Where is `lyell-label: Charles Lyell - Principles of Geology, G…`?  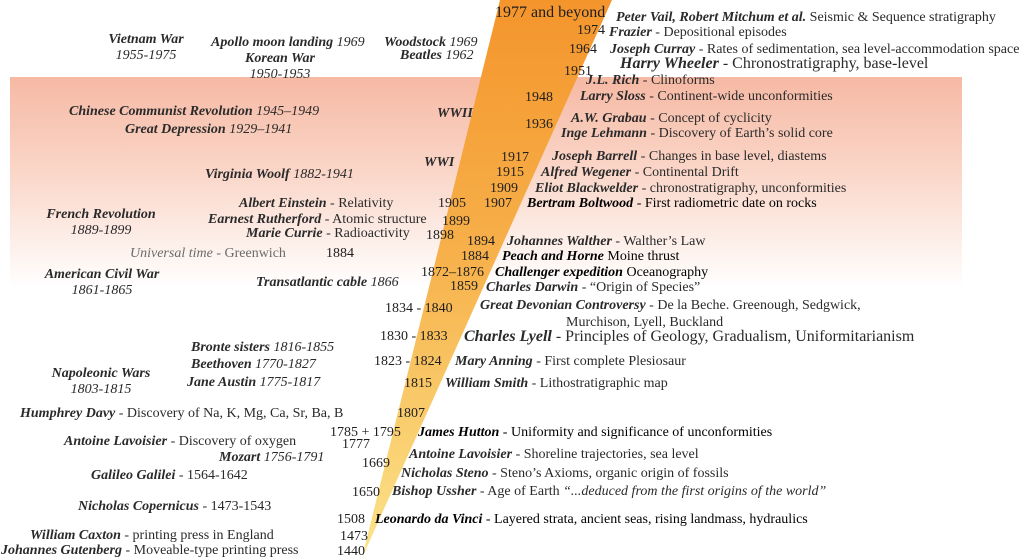 lyell-label: Charles Lyell - Principles of Geology, G… is located at coordinates (689, 336).